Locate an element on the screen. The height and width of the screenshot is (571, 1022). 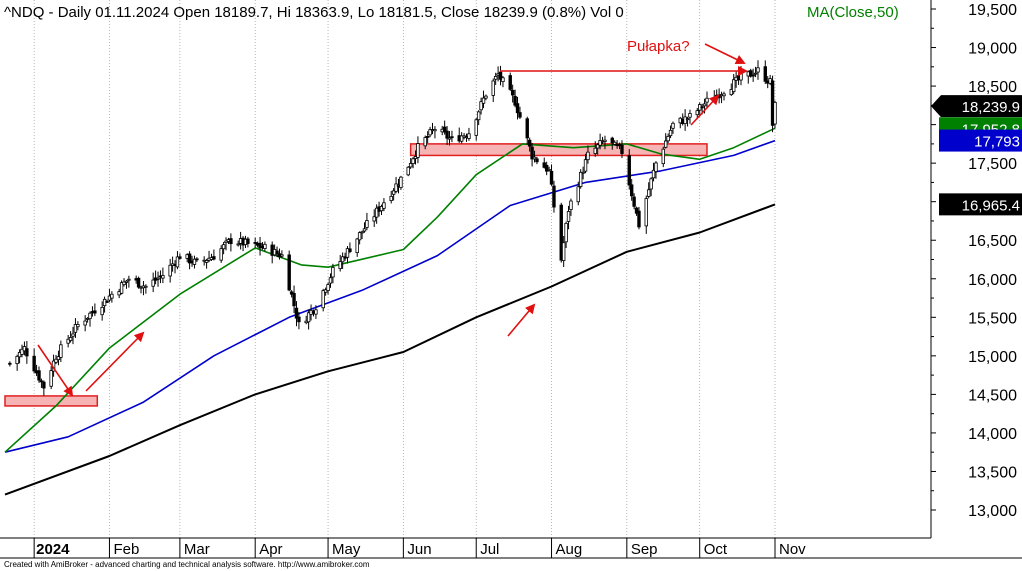
month-label: Mar is located at coordinates (197, 549).